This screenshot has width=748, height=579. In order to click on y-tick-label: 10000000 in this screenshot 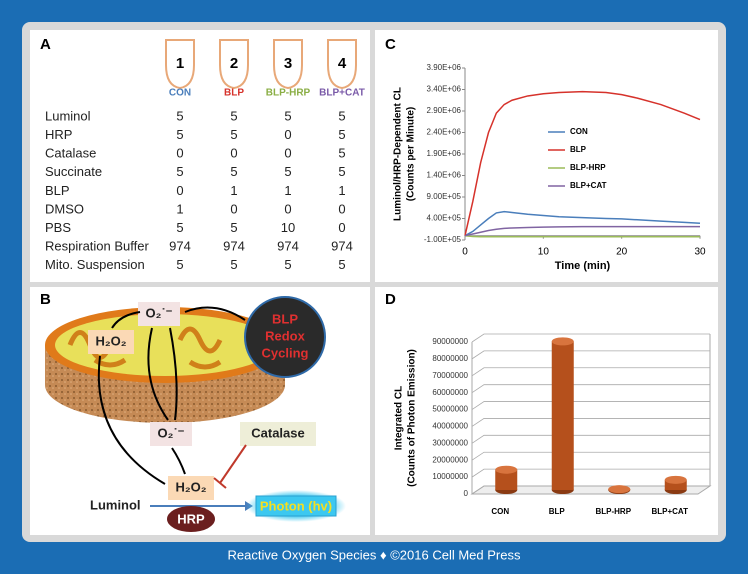, I will do `click(450, 476)`.